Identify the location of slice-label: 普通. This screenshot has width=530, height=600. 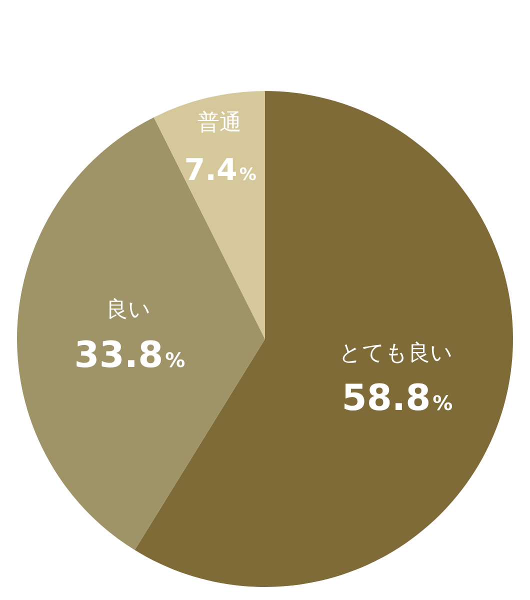
(219, 123).